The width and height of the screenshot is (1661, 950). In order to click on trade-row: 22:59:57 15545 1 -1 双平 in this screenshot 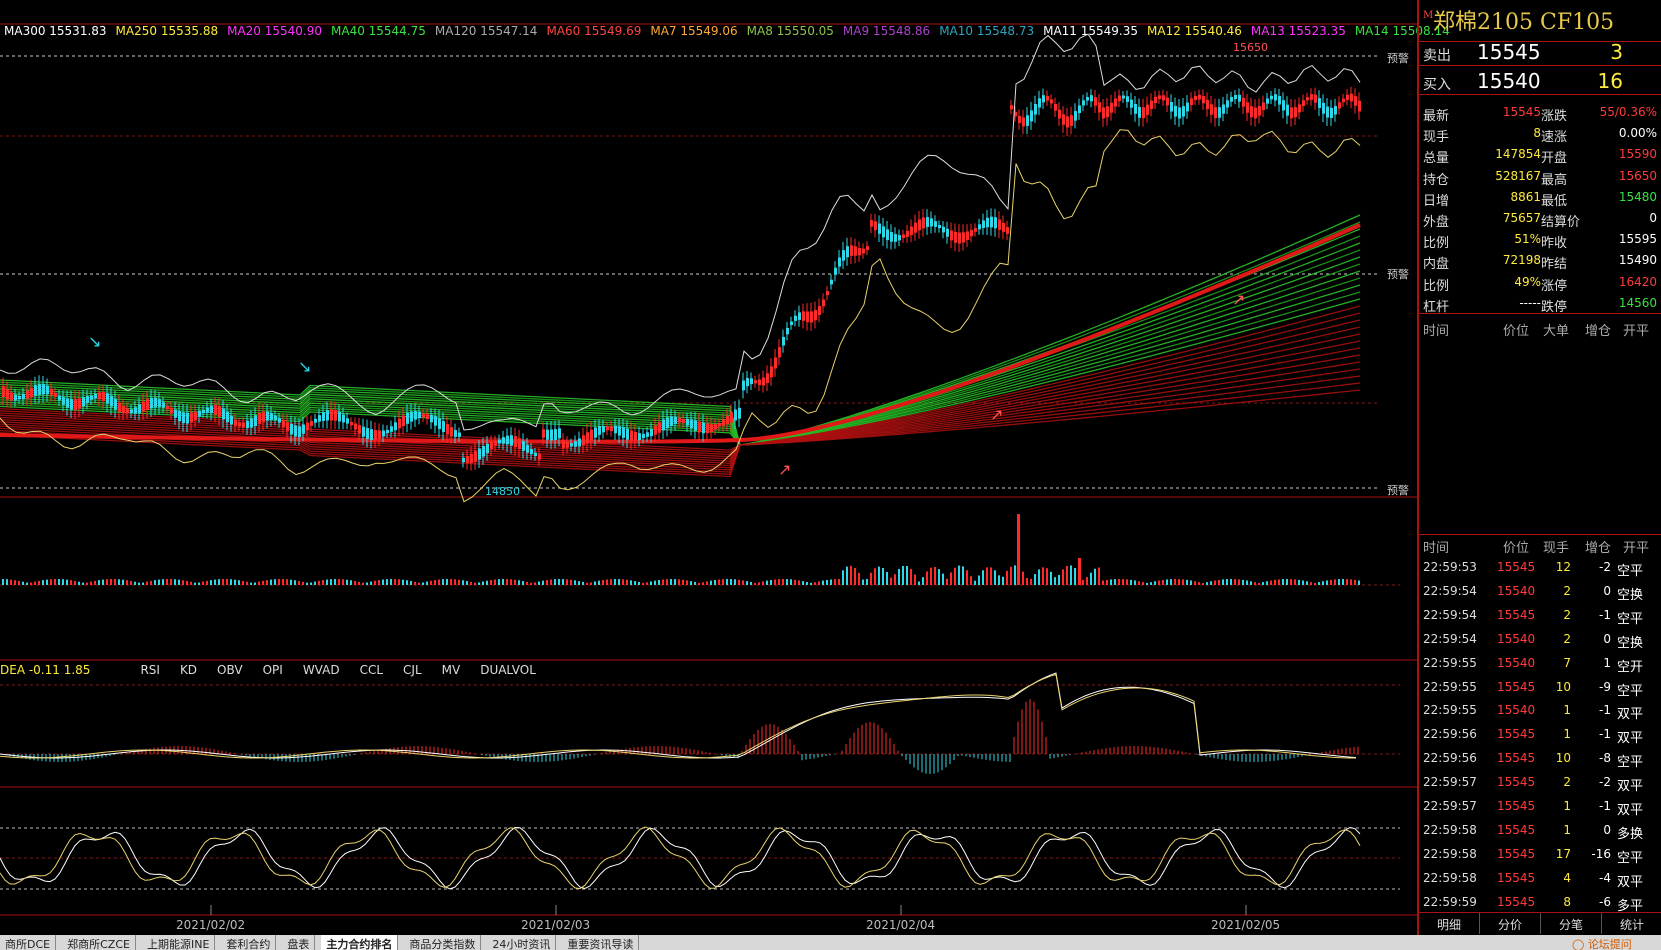, I will do `click(1540, 807)`.